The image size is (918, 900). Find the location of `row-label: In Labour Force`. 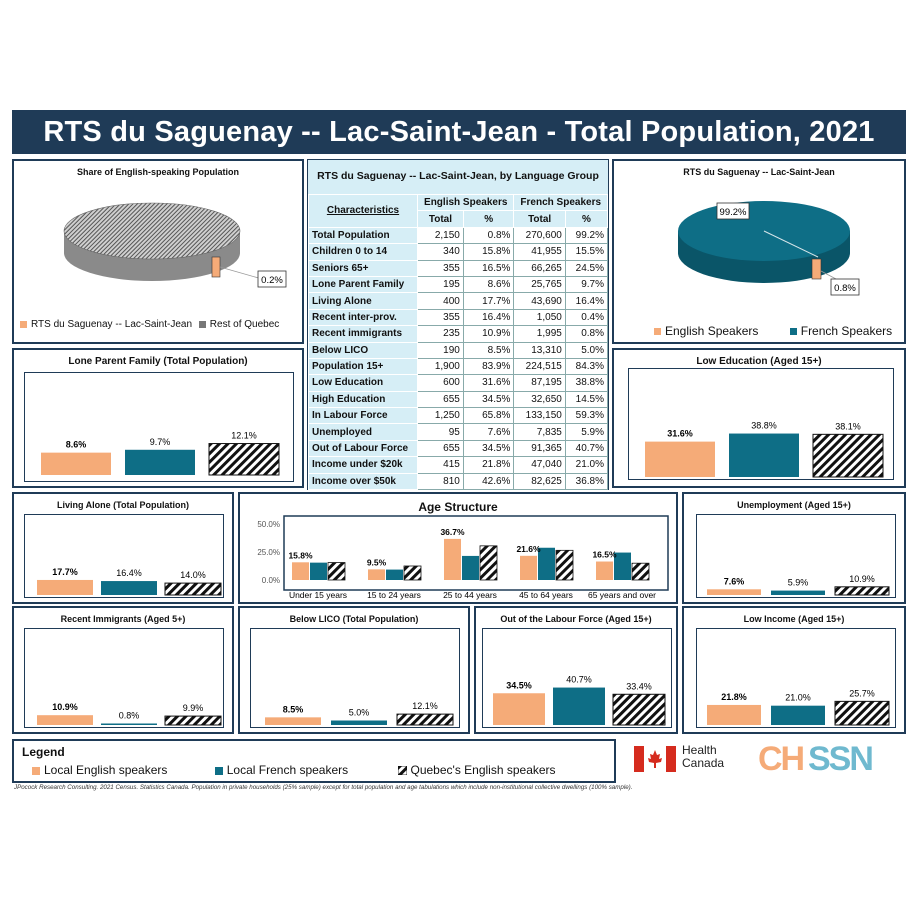

row-label: In Labour Force is located at coordinates (363, 416).